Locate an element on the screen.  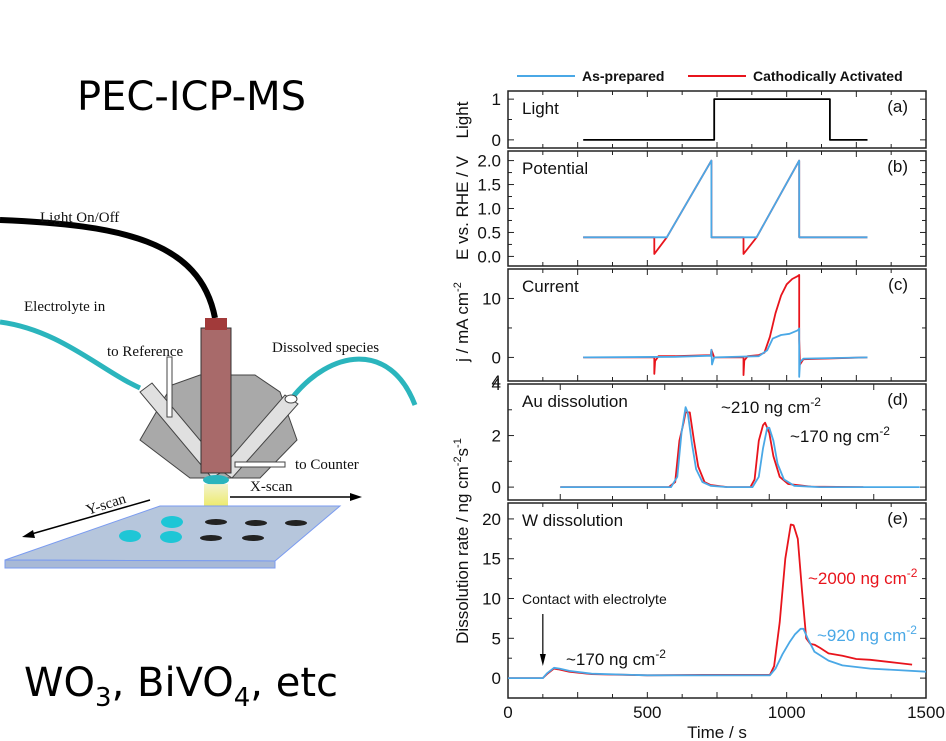
panel-c: 0 10 Current (c) 4 is located at coordinates (704, 329).